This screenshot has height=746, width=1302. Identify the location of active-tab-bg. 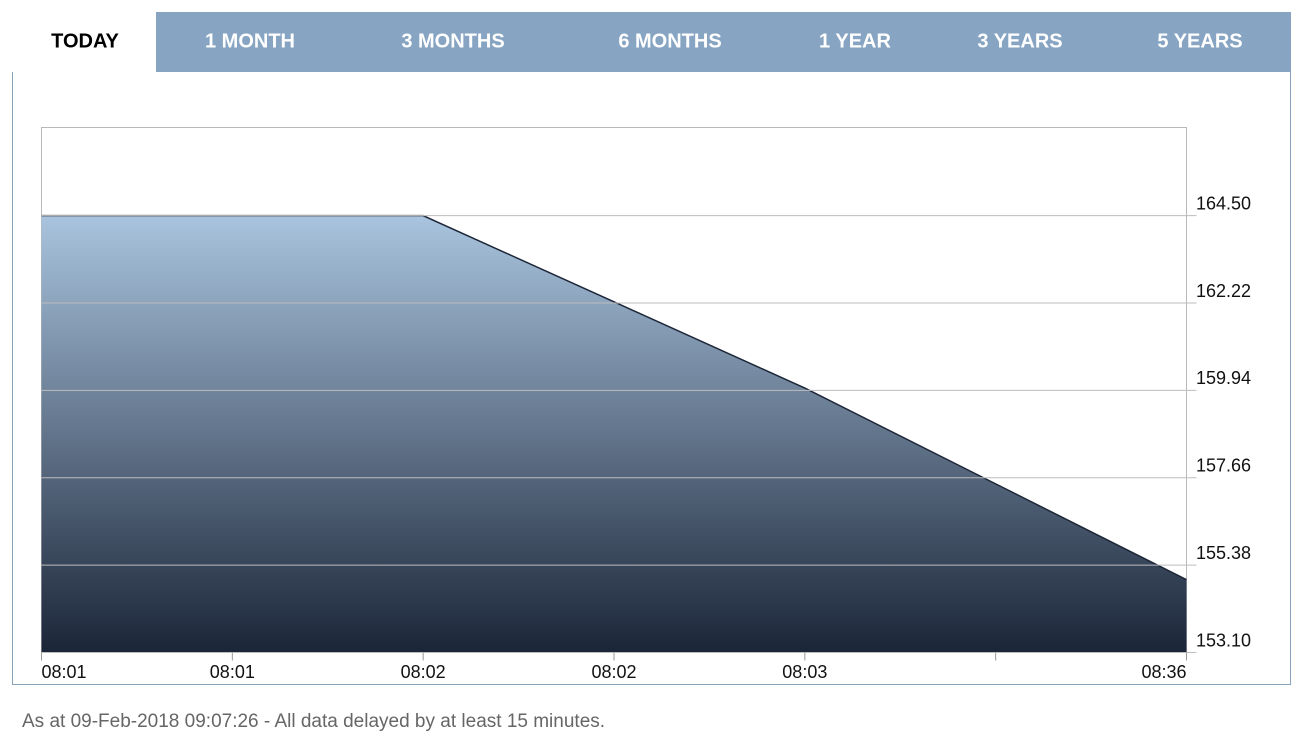
(84, 42).